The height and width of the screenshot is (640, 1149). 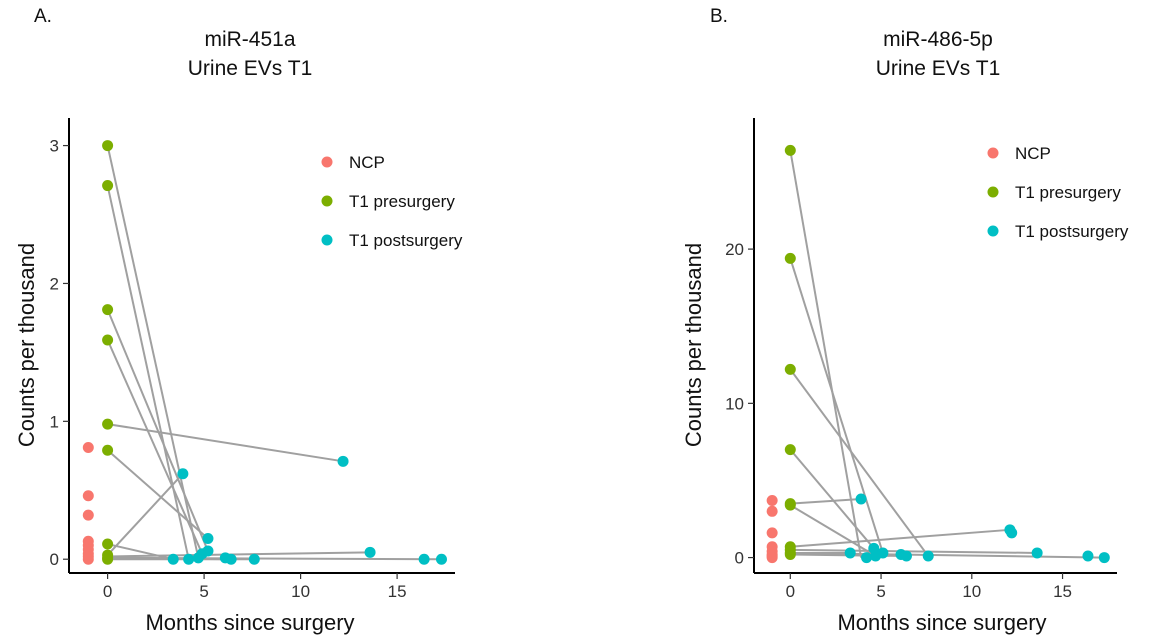 I want to click on chart-title-line1: miR-486-5p, so click(x=938, y=39).